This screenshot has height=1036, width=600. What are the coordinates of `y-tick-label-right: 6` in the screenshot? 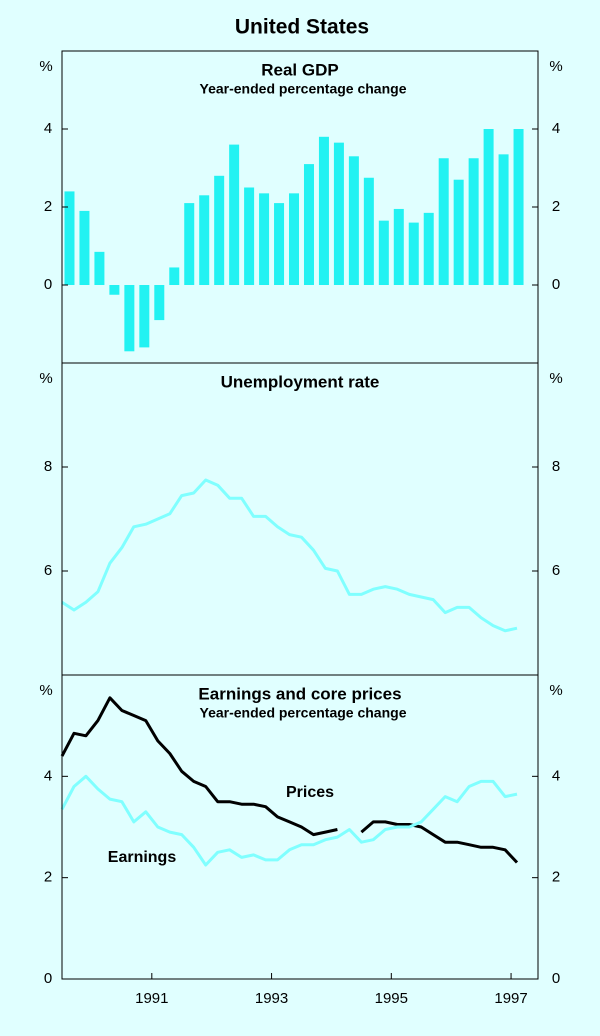 It's located at (556, 570).